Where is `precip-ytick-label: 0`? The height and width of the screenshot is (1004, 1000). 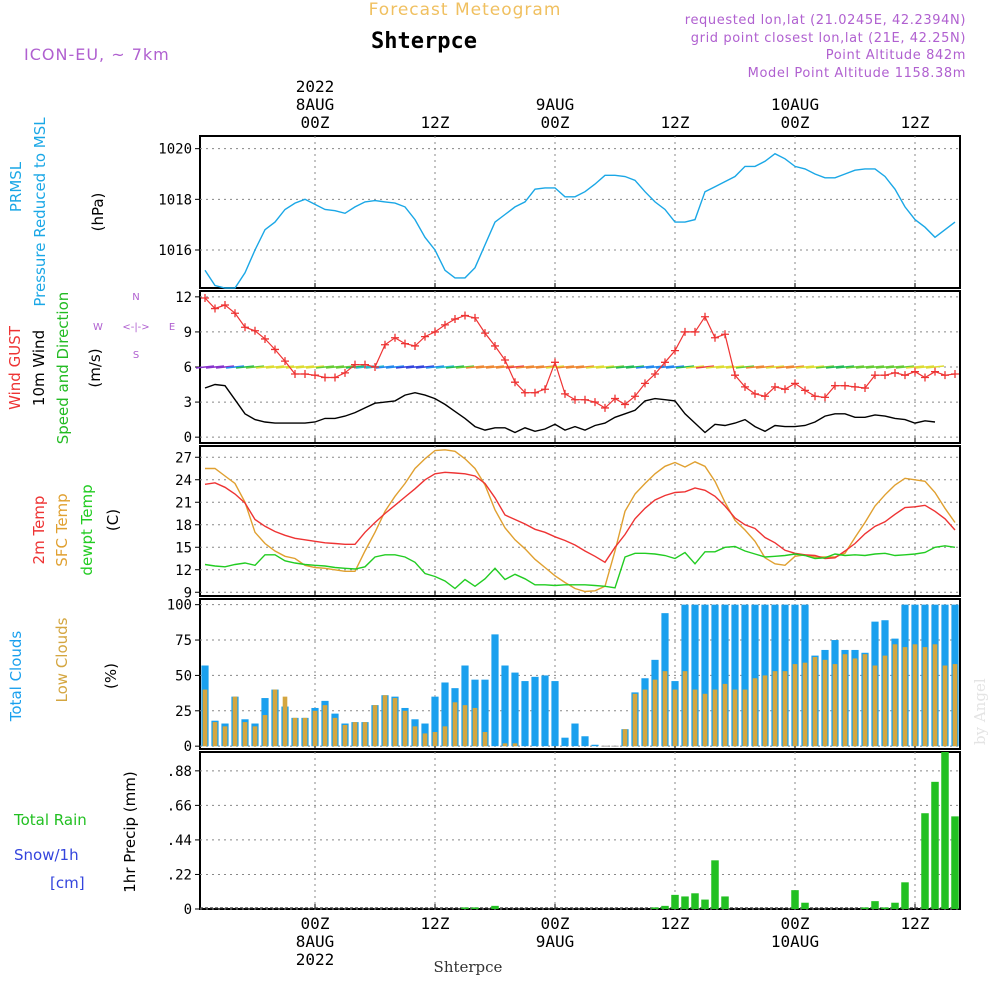 precip-ytick-label: 0 is located at coordinates (188, 910).